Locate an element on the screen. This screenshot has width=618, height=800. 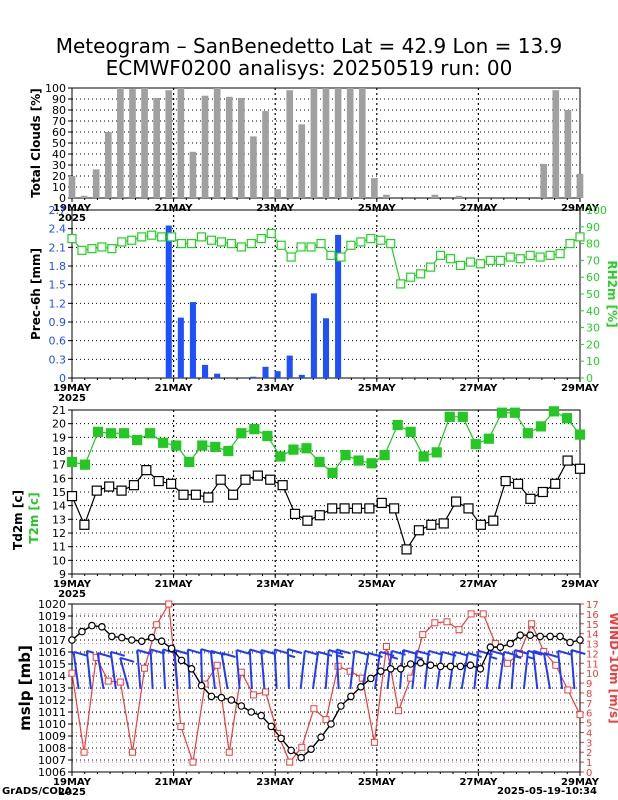
rh-ytick-label: 70 is located at coordinates (593, 260).